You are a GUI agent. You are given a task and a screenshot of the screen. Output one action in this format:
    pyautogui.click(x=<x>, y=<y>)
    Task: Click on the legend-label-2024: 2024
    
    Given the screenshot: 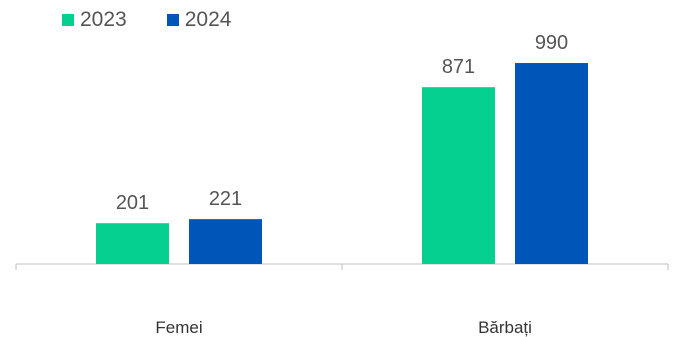 What is the action you would take?
    pyautogui.click(x=208, y=19)
    